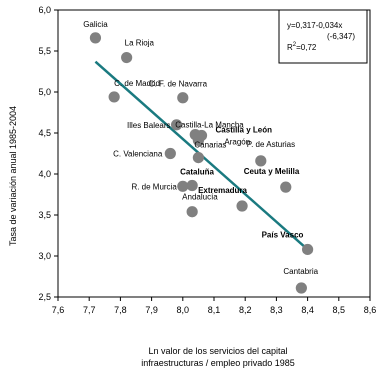  I want to click on x-tick-label: 7,7, so click(89, 310).